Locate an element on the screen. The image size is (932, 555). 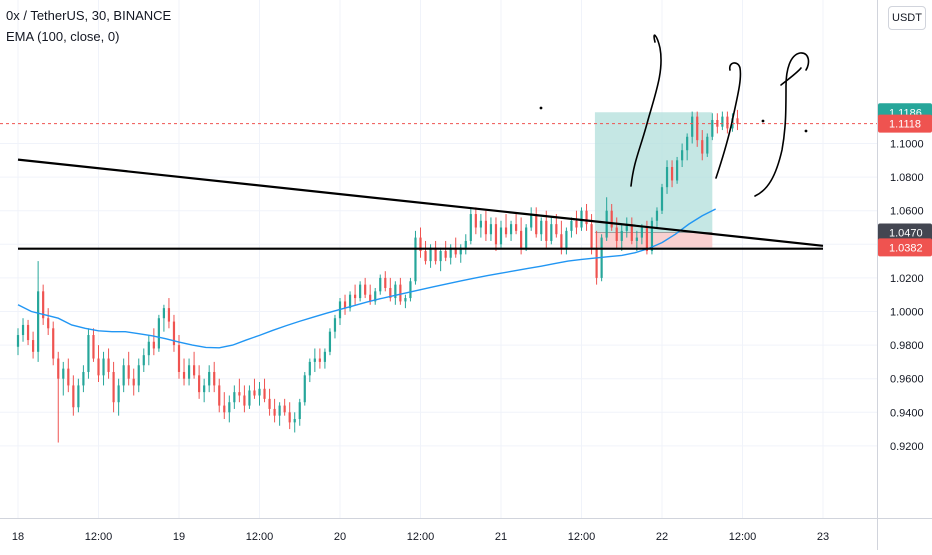
price-label-text: 1.0470 is located at coordinates (906, 234).